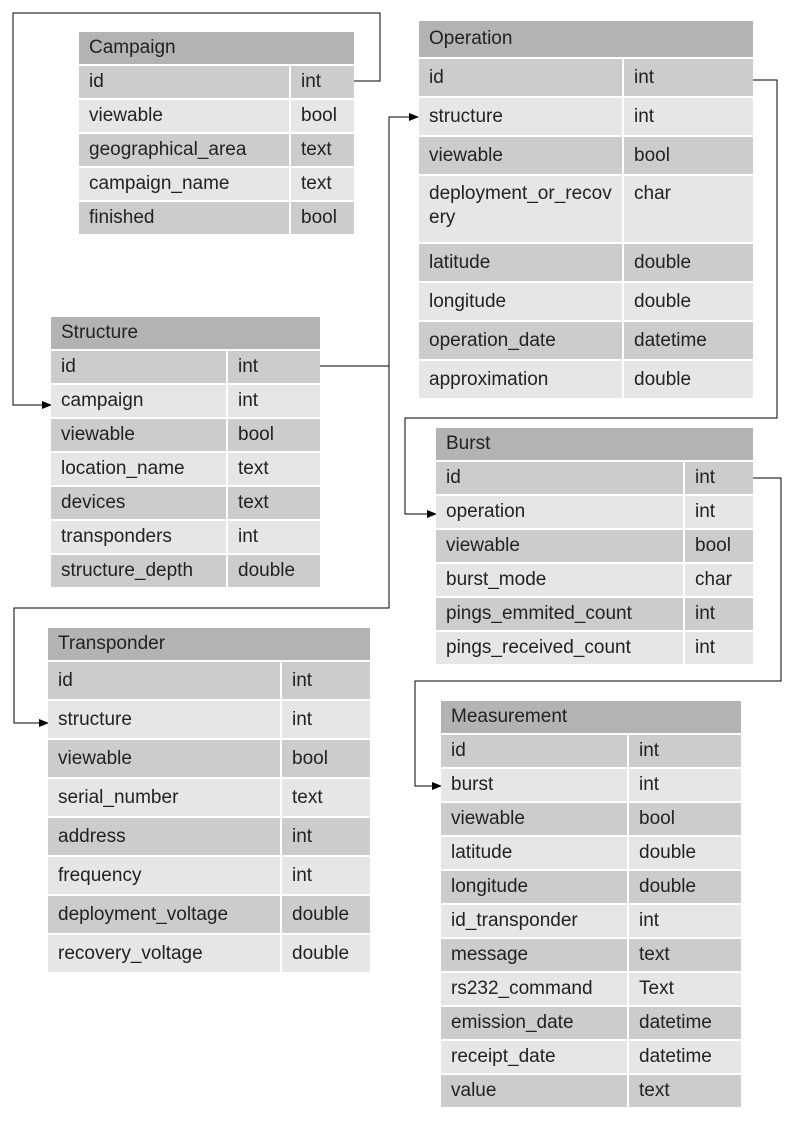 This screenshot has width=794, height=1123. Describe the element at coordinates (165, 954) in the screenshot. I see `field-name: recovery_voltage` at that location.